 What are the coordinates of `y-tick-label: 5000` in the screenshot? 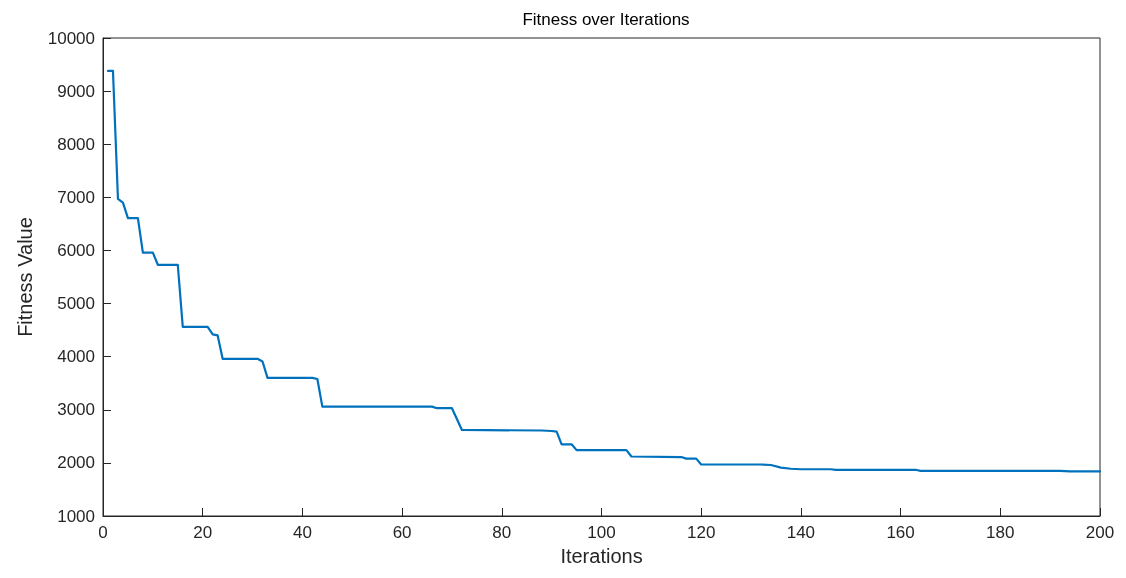 It's located at (76, 304).